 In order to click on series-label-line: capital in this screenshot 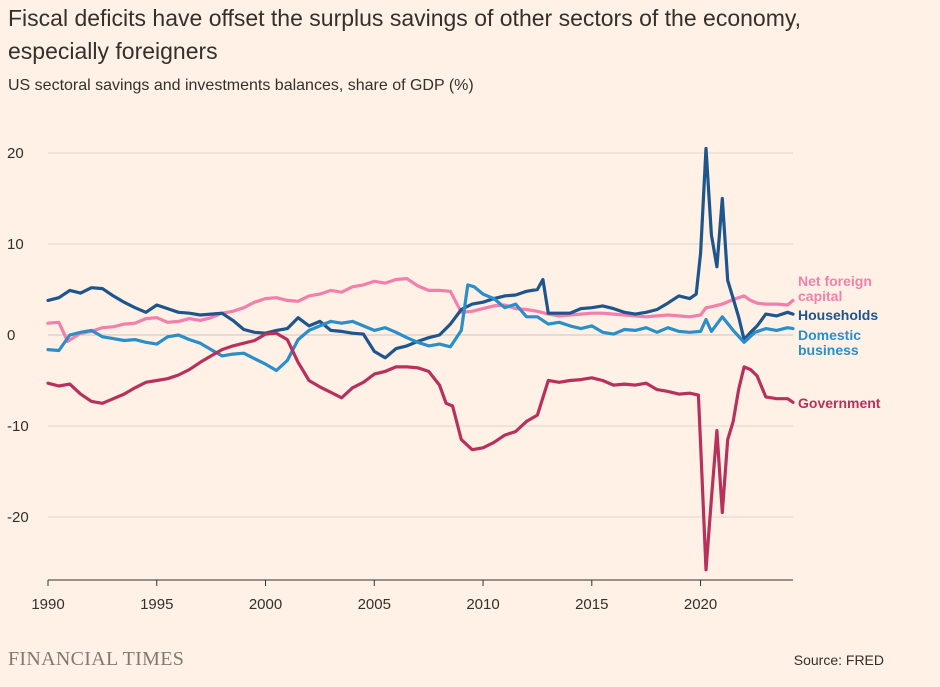, I will do `click(820, 296)`.